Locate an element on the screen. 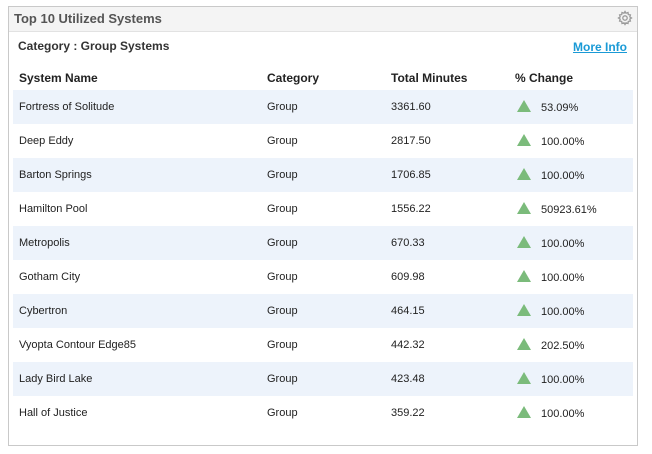 The height and width of the screenshot is (454, 652). table-row: Hall of Justice Group 359.22 100.00% is located at coordinates (323, 413).